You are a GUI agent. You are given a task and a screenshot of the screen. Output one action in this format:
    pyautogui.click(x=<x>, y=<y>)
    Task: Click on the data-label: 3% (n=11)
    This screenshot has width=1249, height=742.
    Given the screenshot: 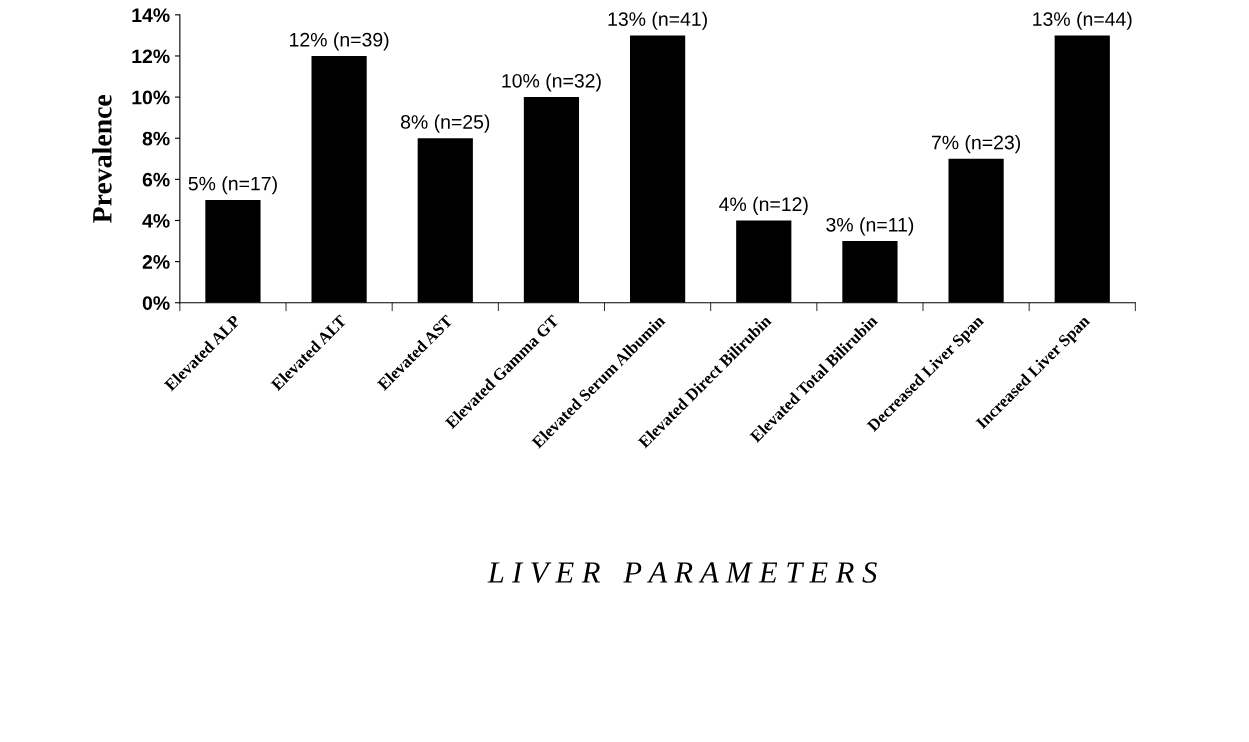 What is the action you would take?
    pyautogui.click(x=870, y=226)
    